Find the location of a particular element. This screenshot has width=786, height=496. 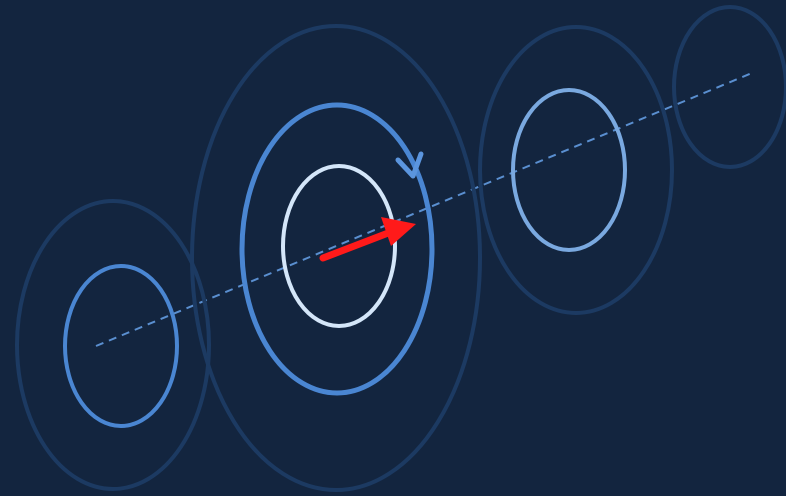

far-right-outer-ring is located at coordinates (729, 87).